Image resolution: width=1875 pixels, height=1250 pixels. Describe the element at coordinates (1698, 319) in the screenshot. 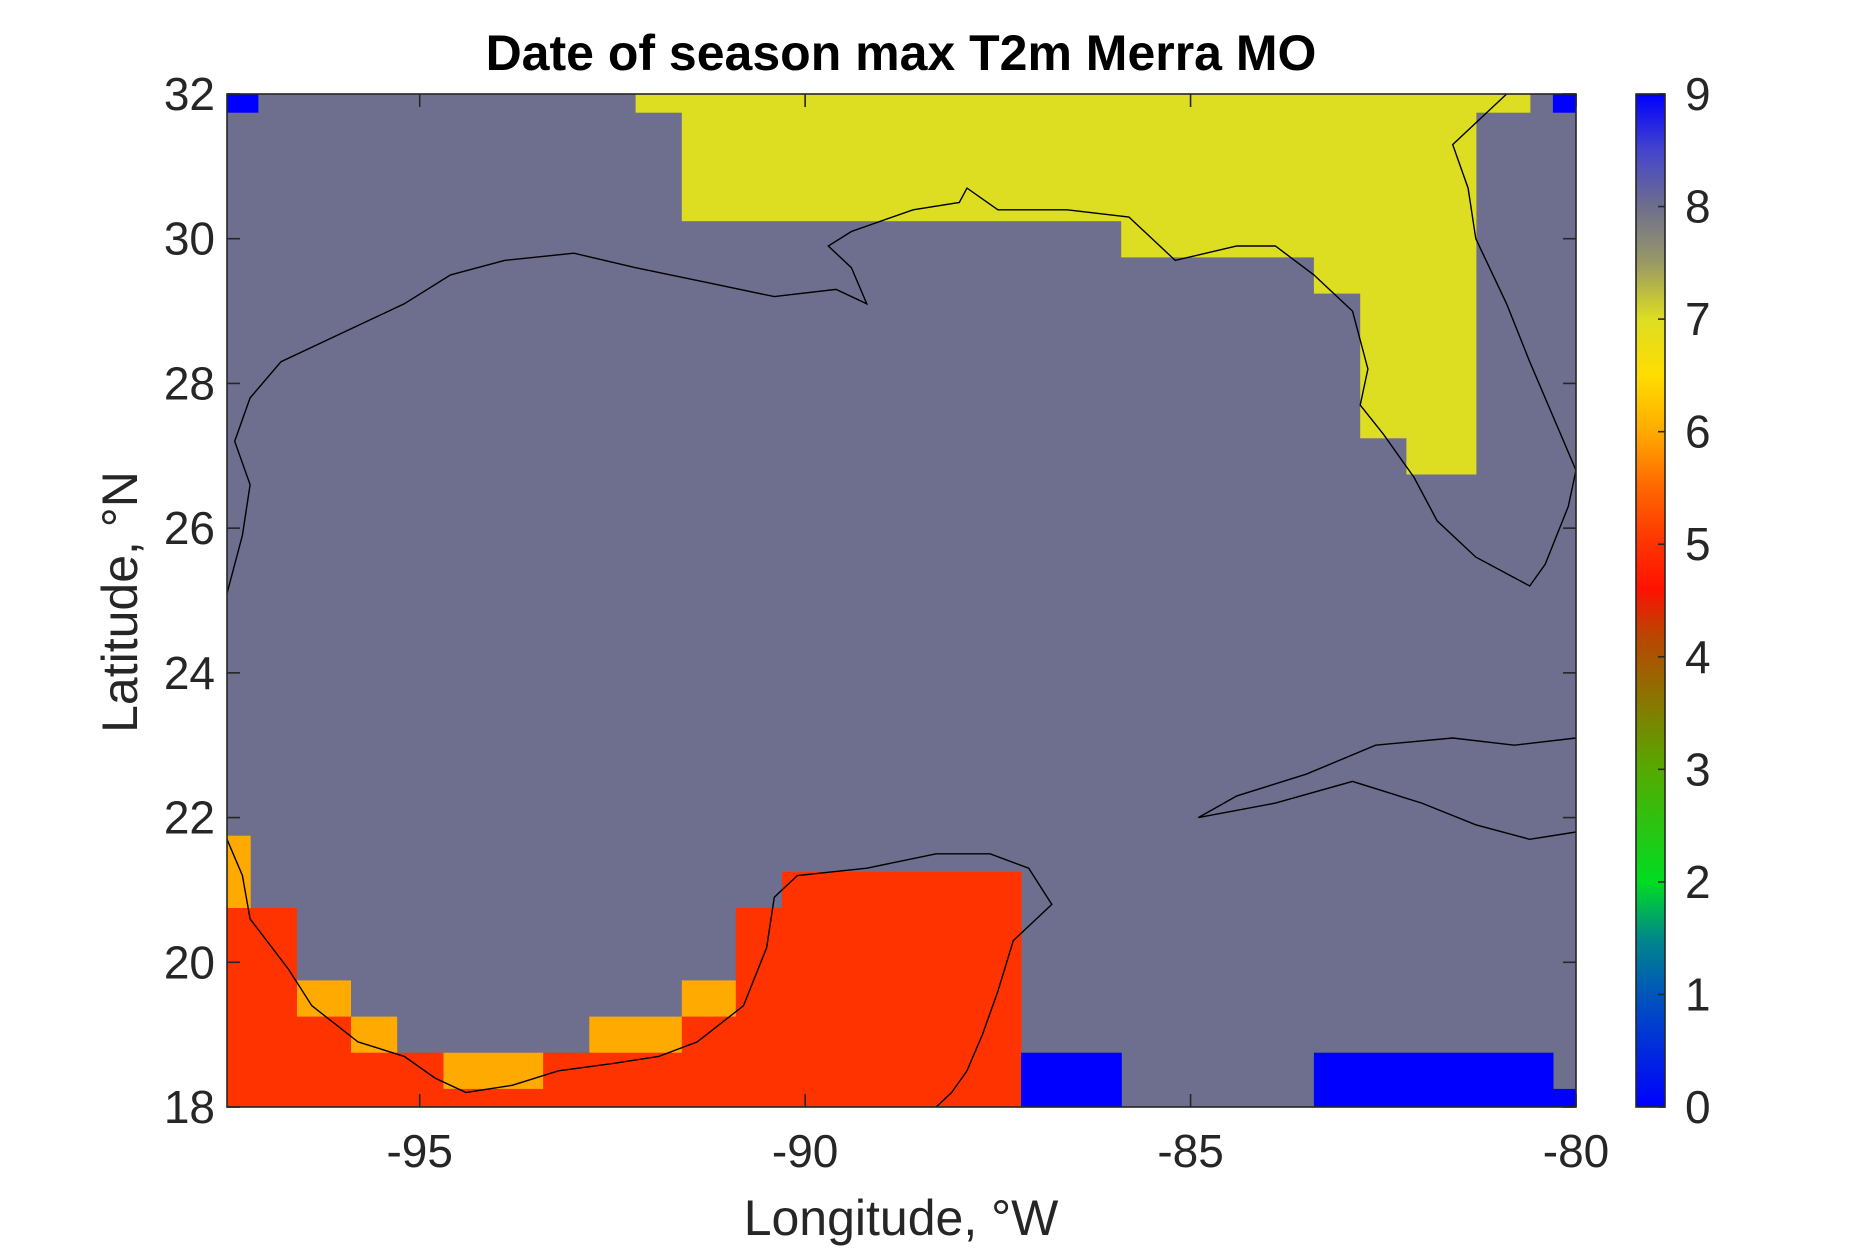

I see `colorbar-tick-label: 7` at that location.